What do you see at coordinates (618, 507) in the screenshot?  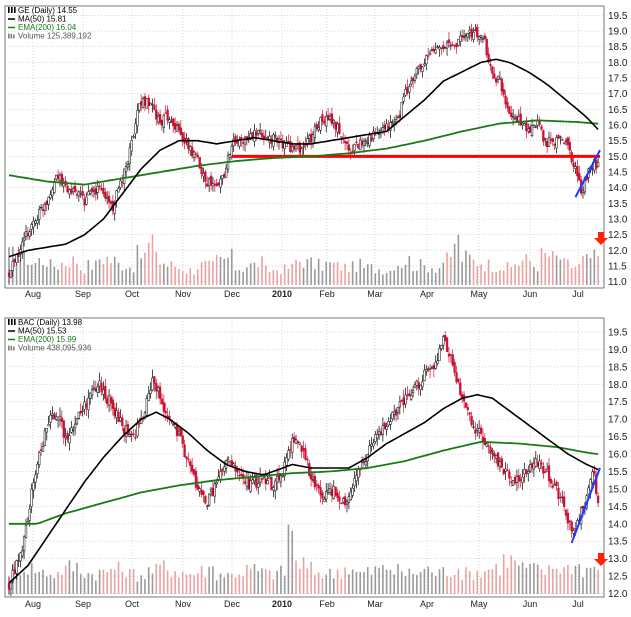 I see `y-tick-label: 14.5` at bounding box center [618, 507].